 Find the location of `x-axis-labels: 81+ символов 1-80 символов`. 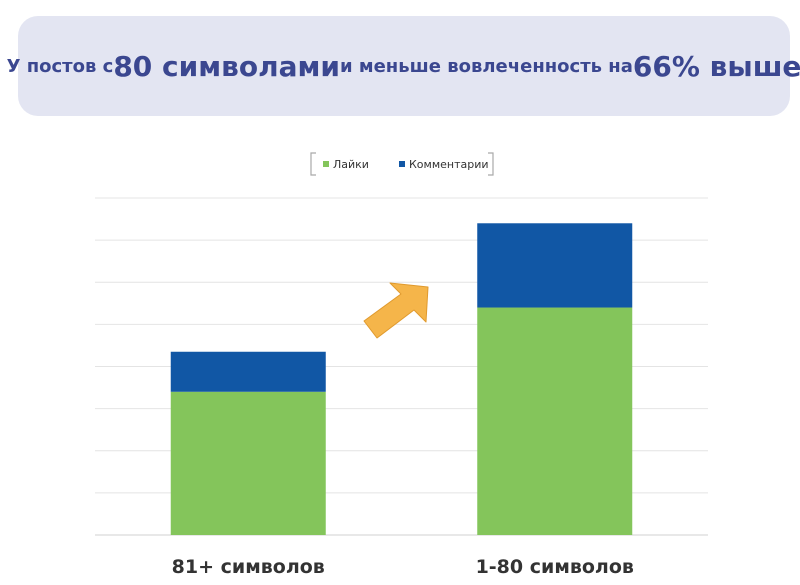

x-axis-labels: 81+ символов 1-80 символов is located at coordinates (403, 567).